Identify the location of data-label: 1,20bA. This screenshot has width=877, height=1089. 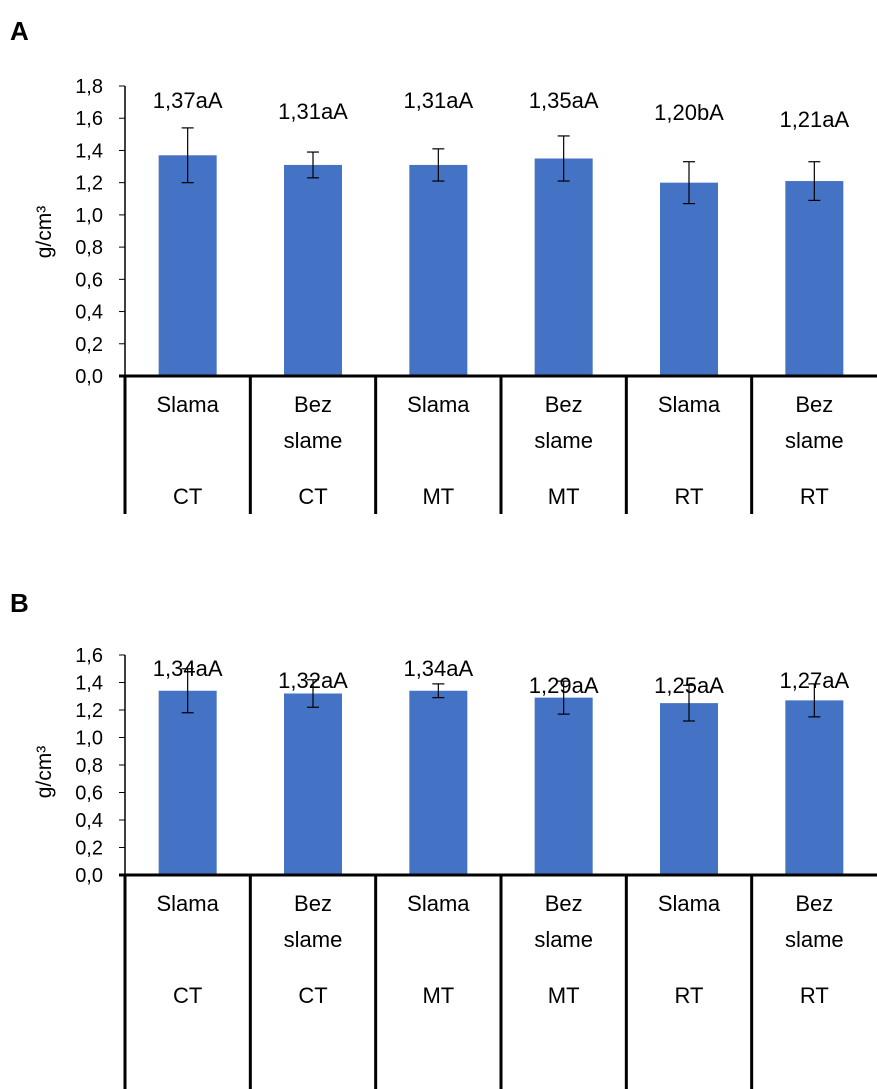
(689, 112).